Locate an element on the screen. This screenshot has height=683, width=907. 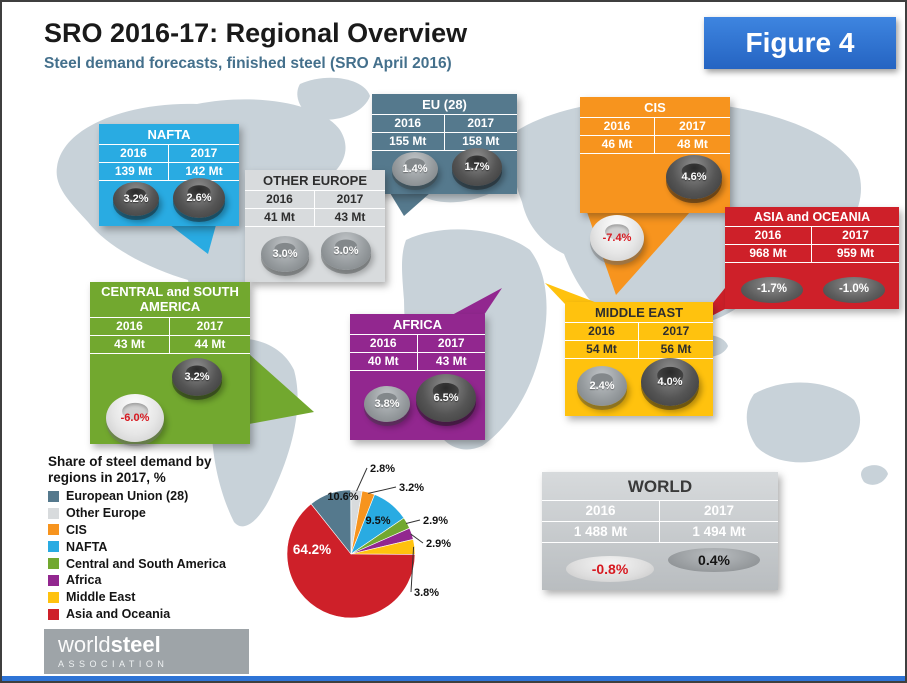
growth-donut-2017: 0.4% is located at coordinates (714, 560).